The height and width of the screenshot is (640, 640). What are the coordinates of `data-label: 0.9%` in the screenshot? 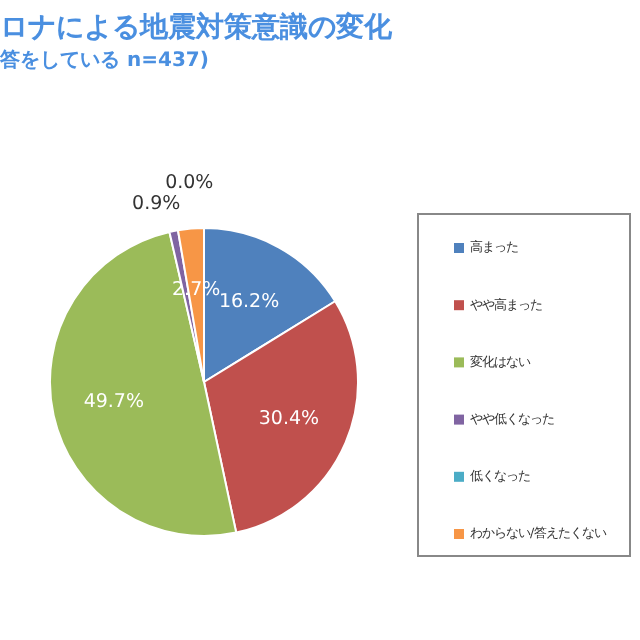 It's located at (156, 203).